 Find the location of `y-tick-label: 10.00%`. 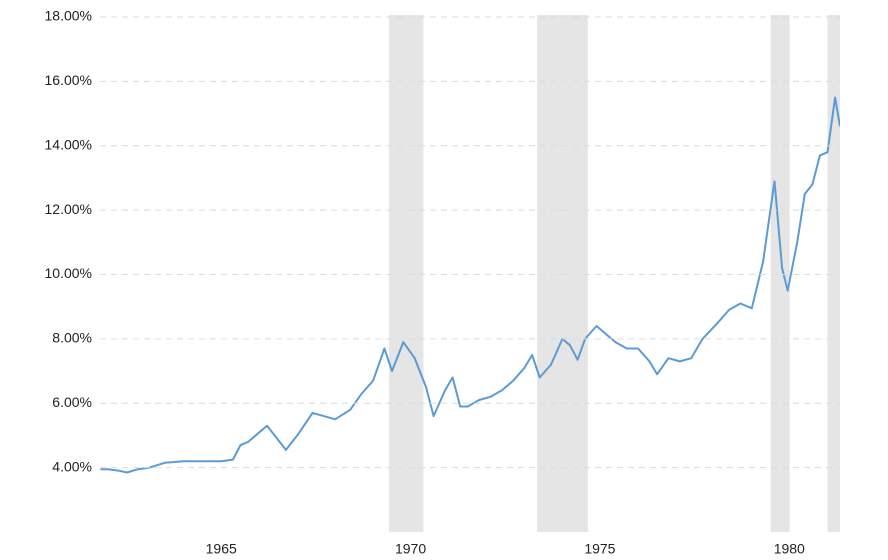

y-tick-label: 10.00% is located at coordinates (68, 273).